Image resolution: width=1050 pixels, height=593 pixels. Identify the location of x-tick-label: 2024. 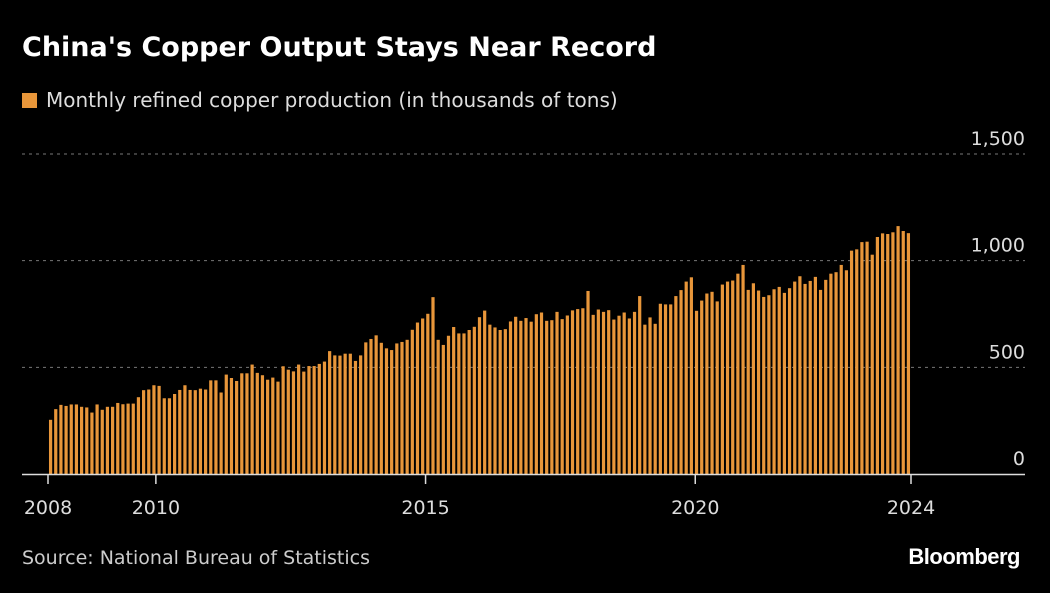
(911, 508).